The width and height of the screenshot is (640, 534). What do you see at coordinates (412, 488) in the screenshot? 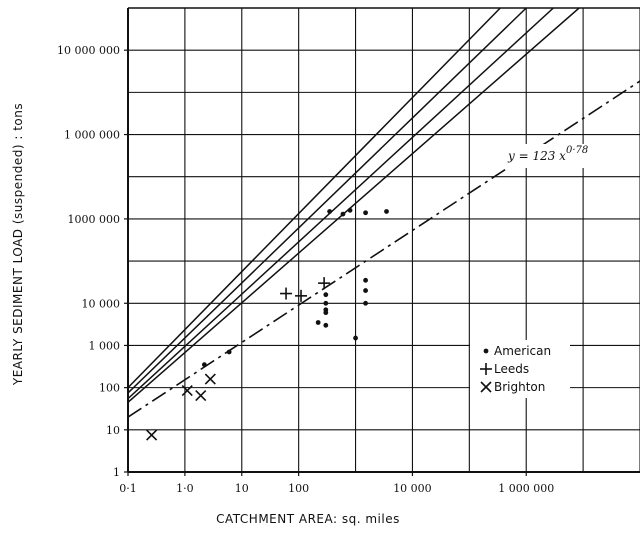
I see `x-tick-label: 10 000` at bounding box center [412, 488].